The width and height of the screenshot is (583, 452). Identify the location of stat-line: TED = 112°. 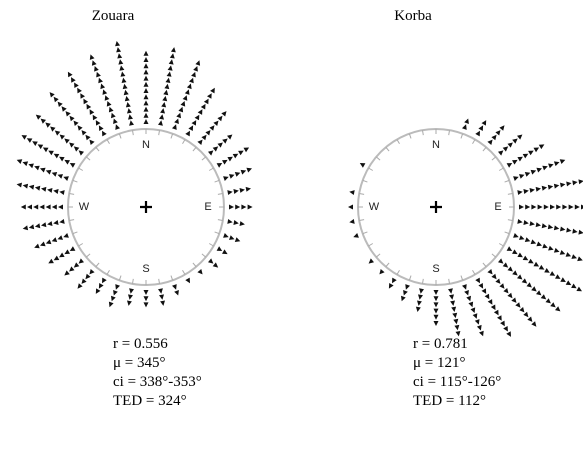
(449, 401).